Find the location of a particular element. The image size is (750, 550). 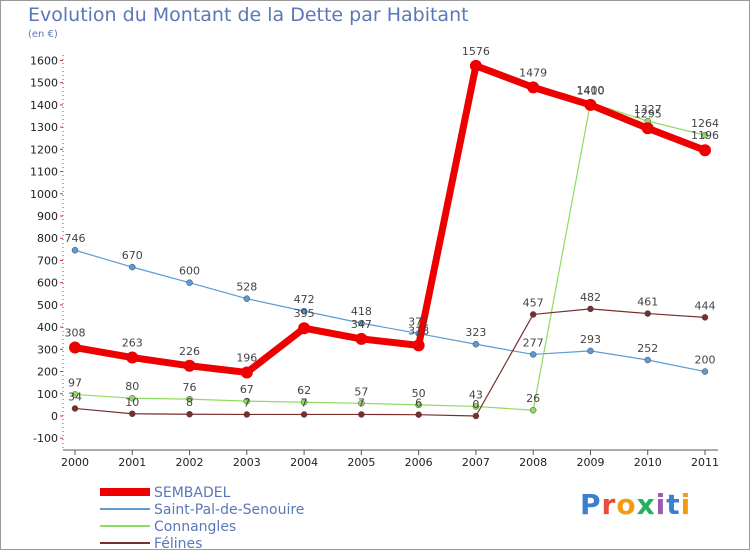

data-label: 1196 is located at coordinates (705, 135).